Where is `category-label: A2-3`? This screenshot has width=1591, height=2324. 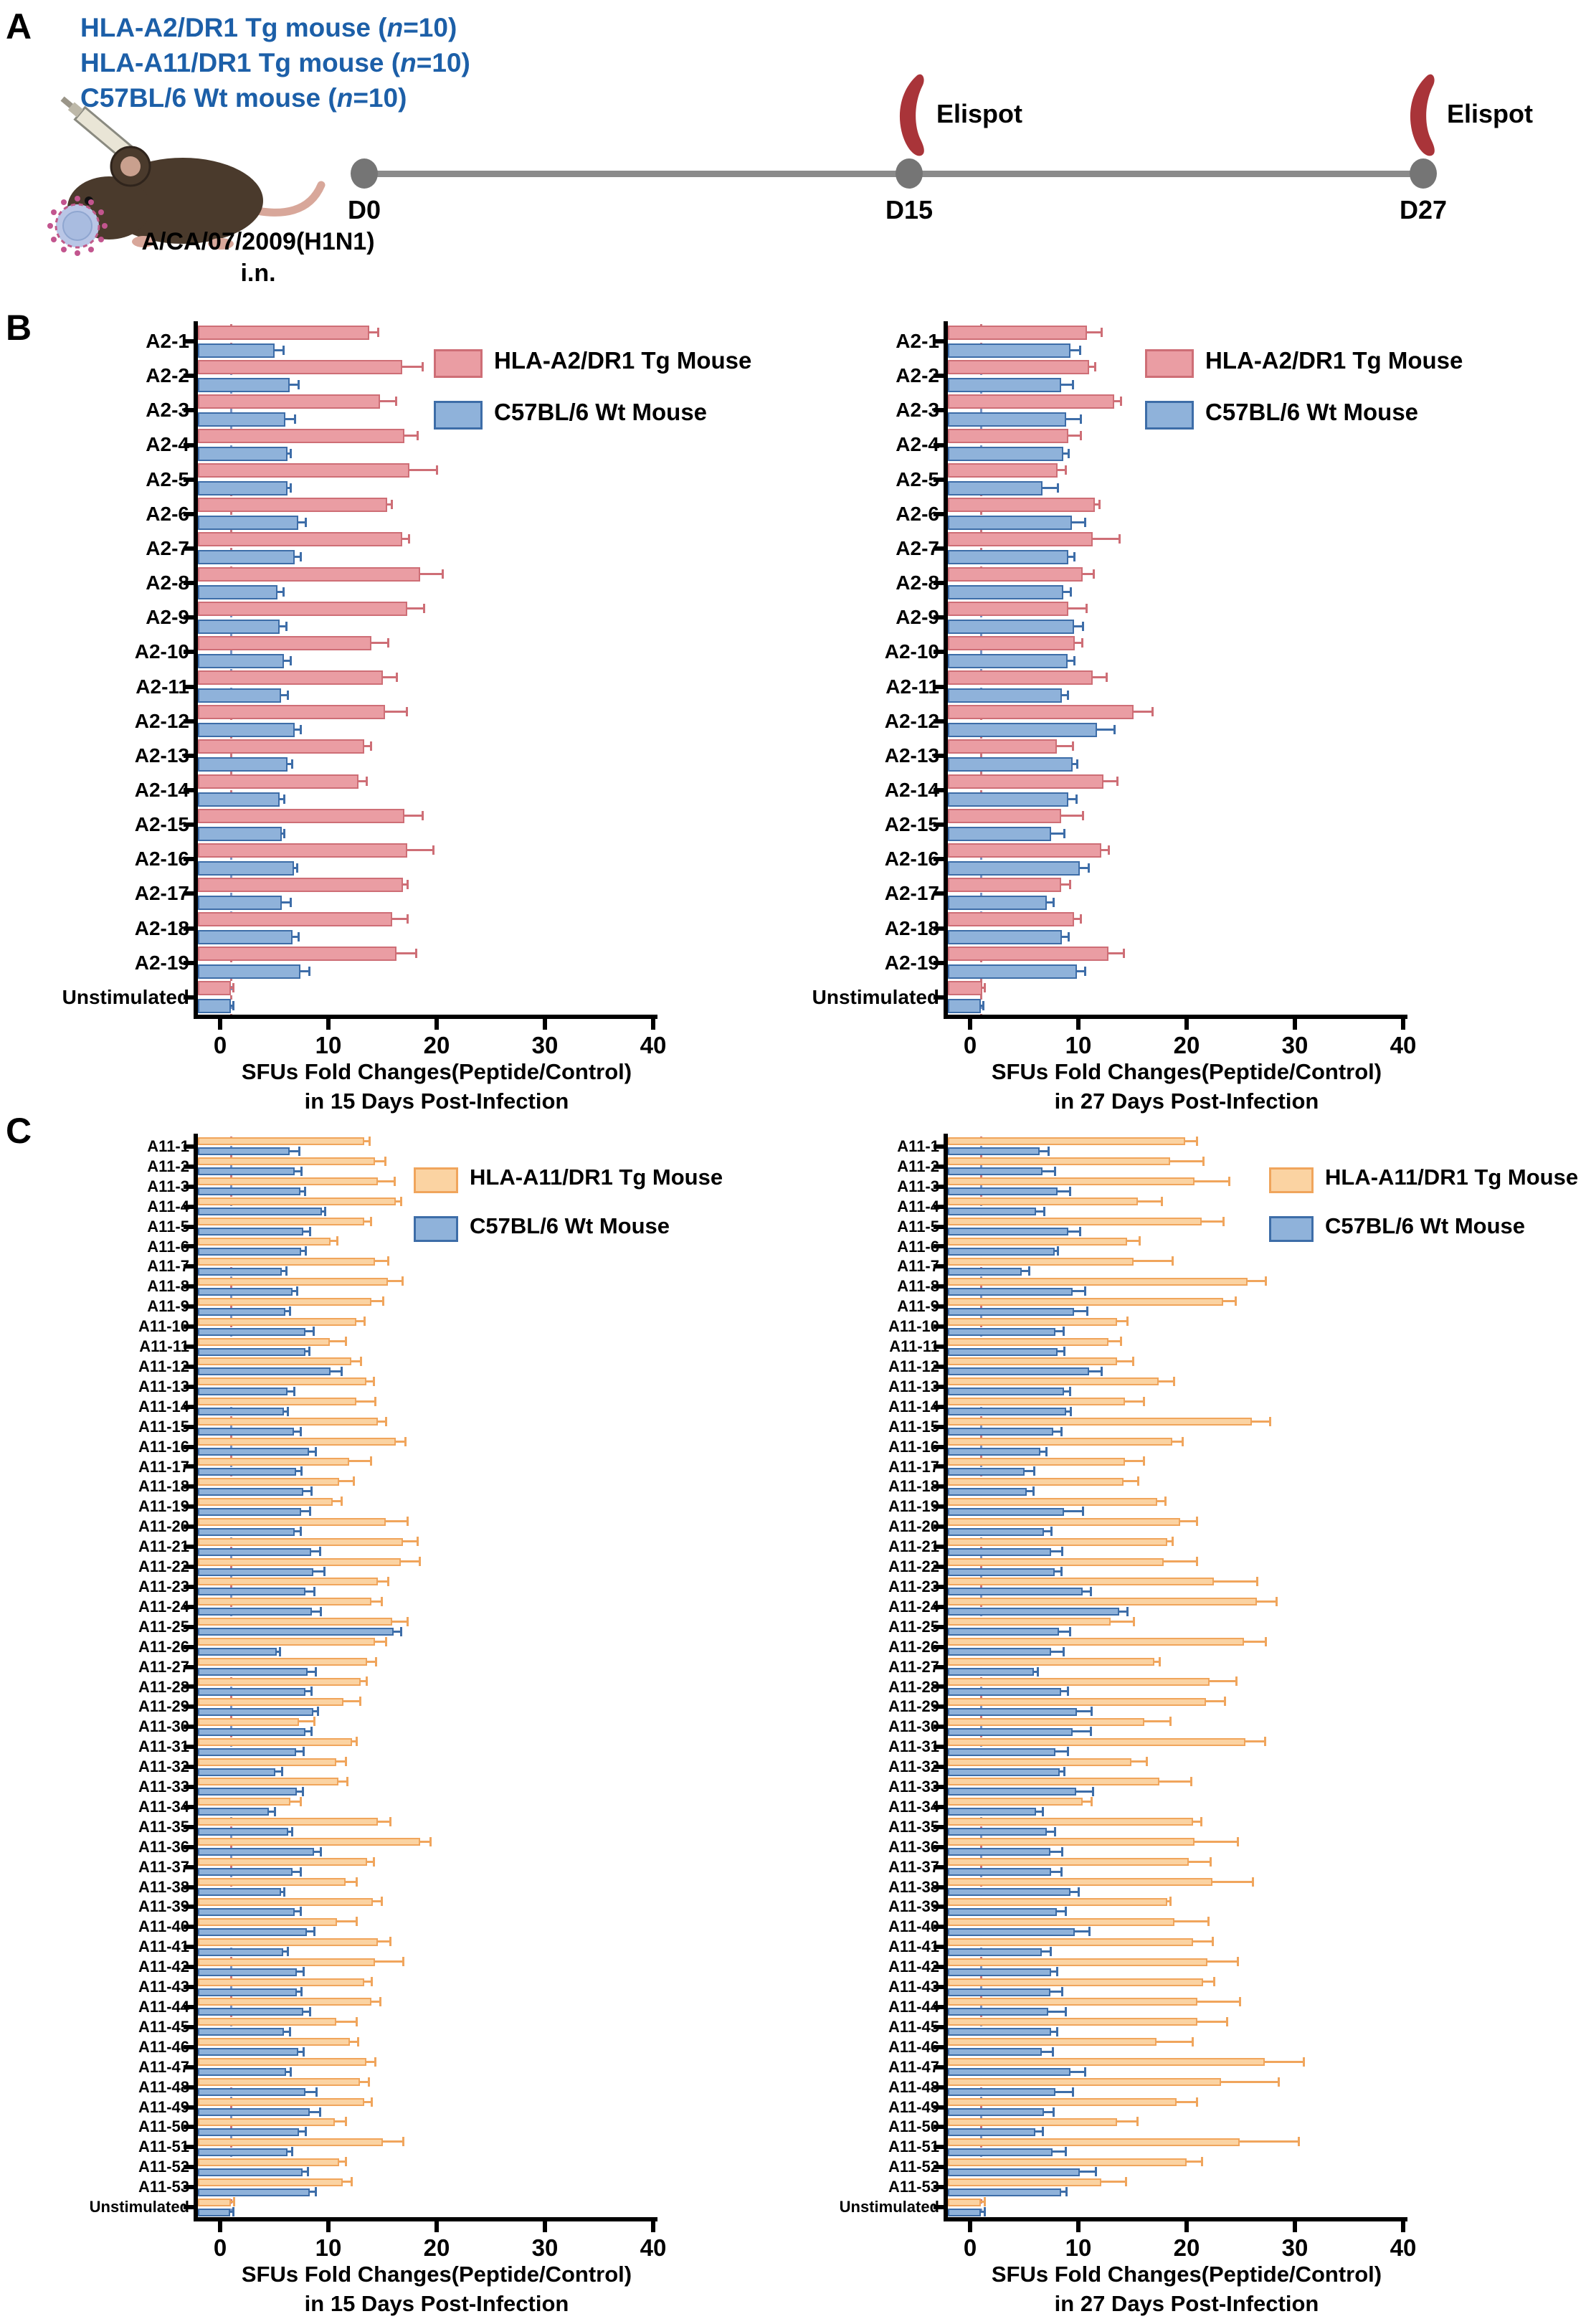
category-label: A2-3 is located at coordinates (918, 411).